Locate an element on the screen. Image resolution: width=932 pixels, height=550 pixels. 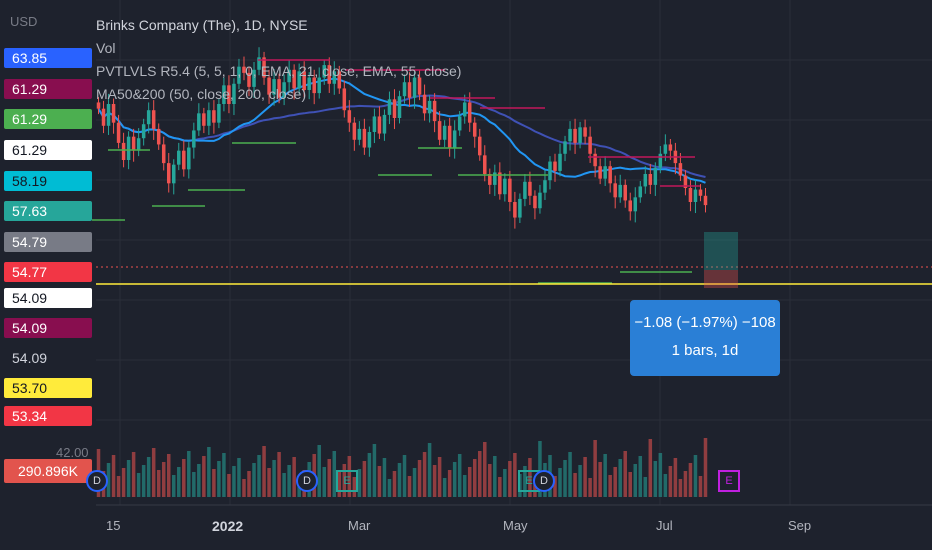
symbol-title: Brinks Company (The), 1D, NYSE is located at coordinates (202, 25).